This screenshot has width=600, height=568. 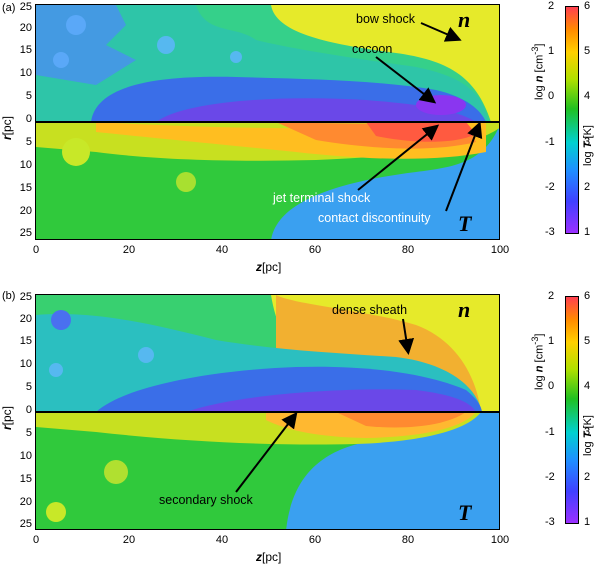 I want to click on var-letter-t-b: T, so click(x=465, y=512).